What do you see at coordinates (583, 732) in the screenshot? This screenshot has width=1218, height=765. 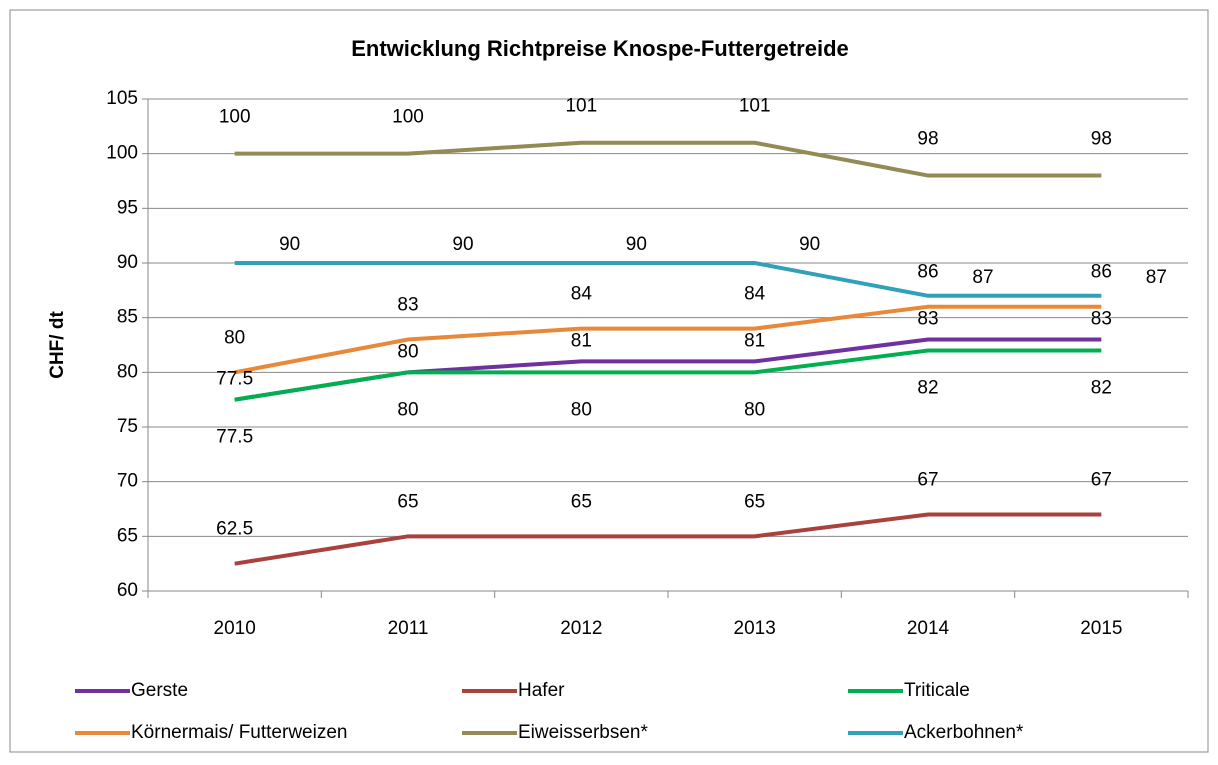 I see `legend-label: Eiweisserbsen*` at bounding box center [583, 732].